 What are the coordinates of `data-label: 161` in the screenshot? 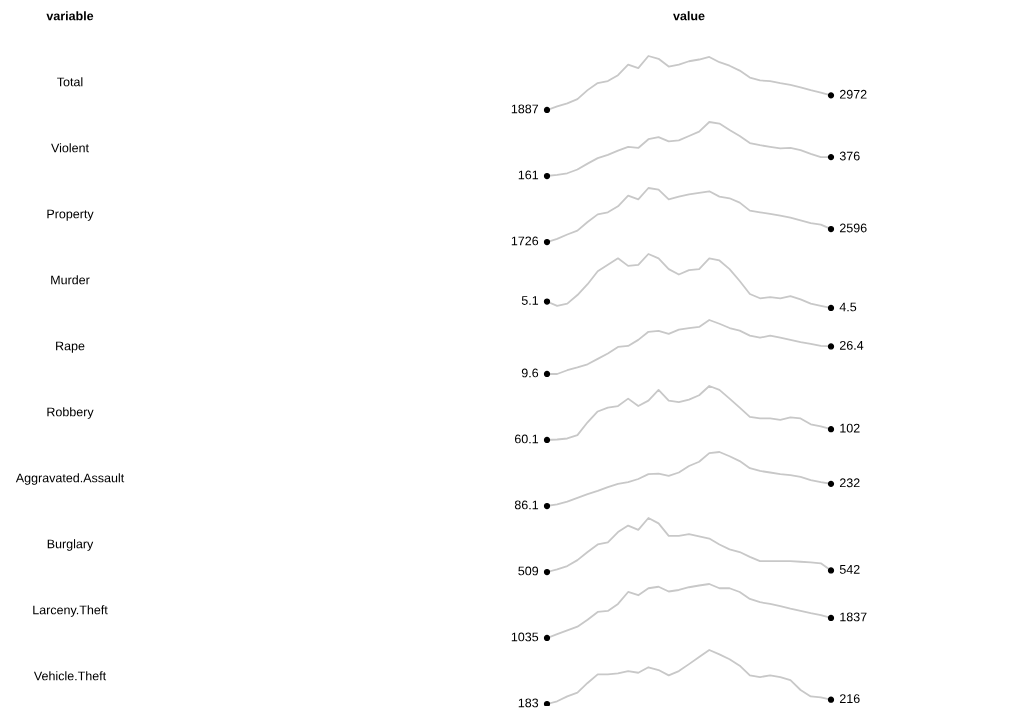 It's located at (528, 175).